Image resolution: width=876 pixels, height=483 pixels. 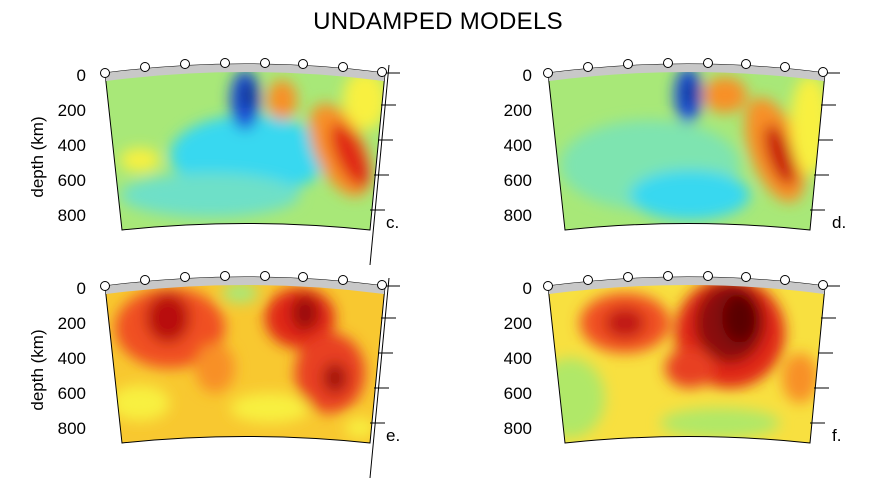 I want to click on panel-label: e., so click(x=393, y=435).